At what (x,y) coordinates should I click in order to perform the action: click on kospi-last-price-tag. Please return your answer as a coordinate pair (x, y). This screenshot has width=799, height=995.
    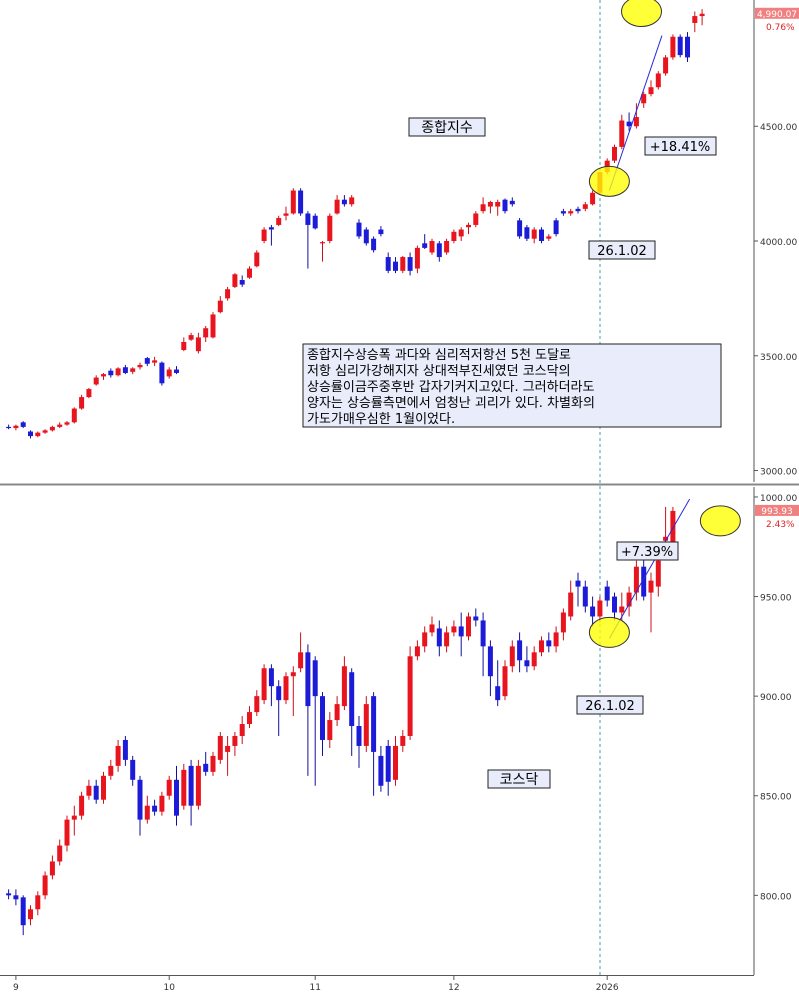
    Looking at the image, I should click on (777, 13).